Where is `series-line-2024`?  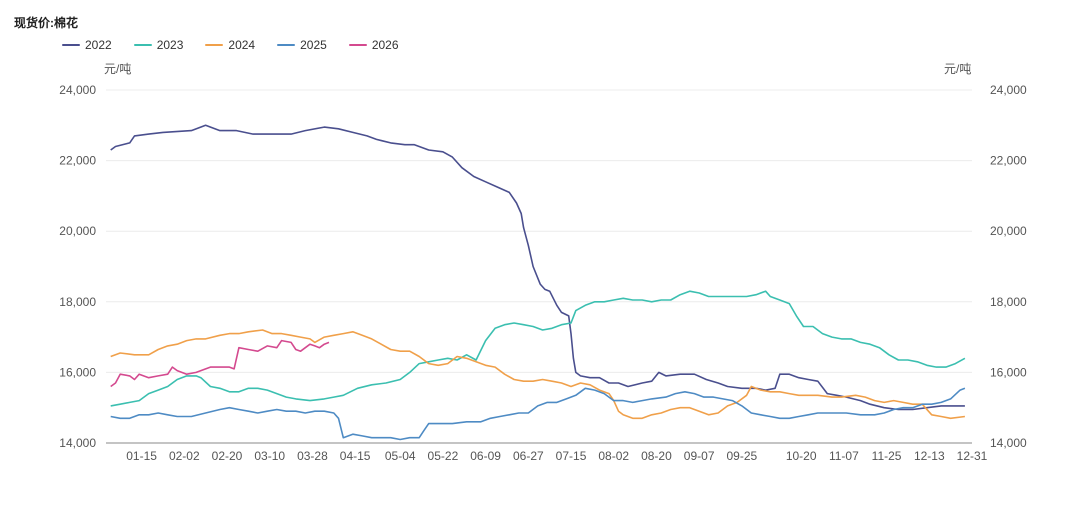 series-line-2024 is located at coordinates (537, 374).